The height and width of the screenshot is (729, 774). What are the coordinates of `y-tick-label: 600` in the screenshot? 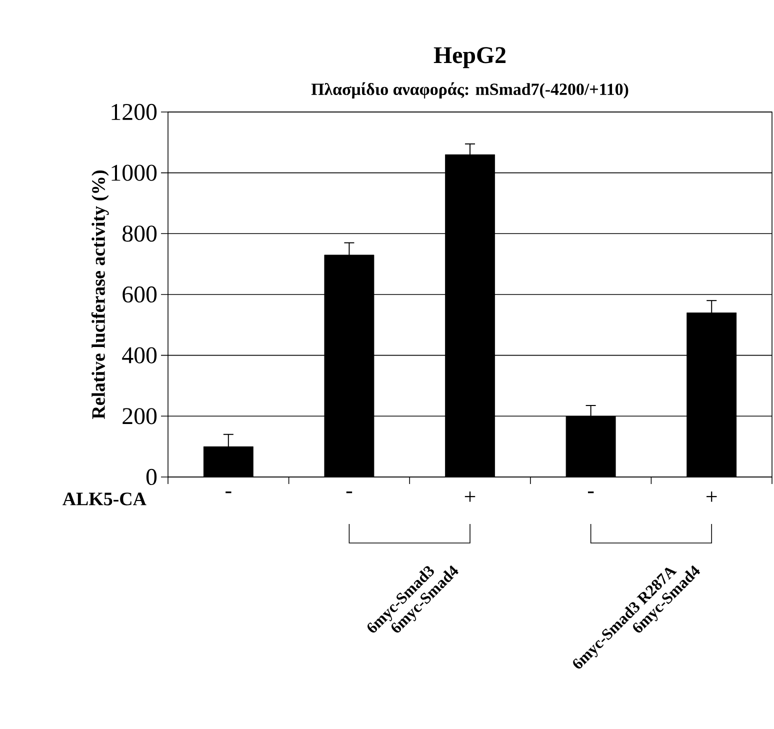 It's located at (139, 294).